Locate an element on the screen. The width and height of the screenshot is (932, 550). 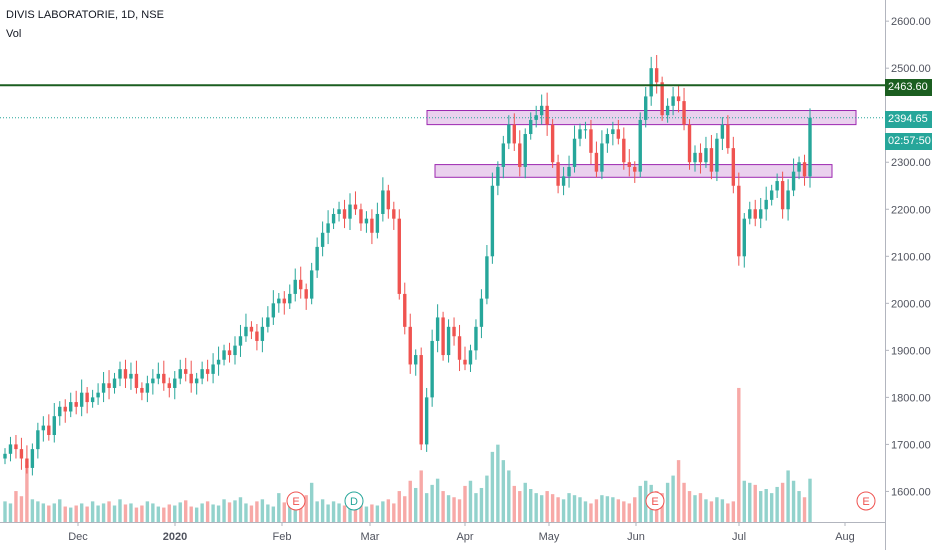
price-tick-label: 1900.00 is located at coordinates (911, 351).